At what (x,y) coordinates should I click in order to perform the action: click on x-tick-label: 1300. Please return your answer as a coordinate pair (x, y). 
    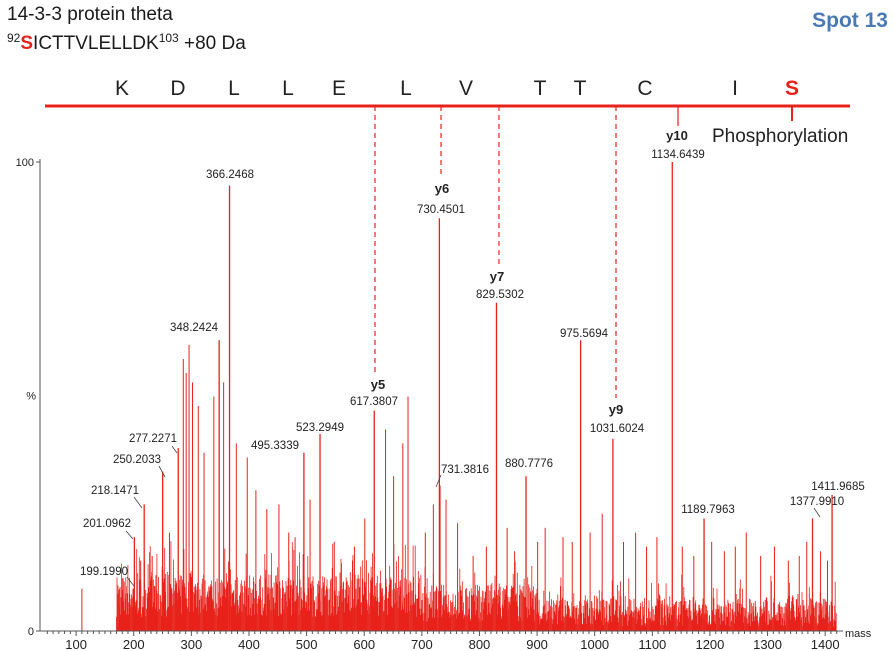
    Looking at the image, I should click on (767, 644).